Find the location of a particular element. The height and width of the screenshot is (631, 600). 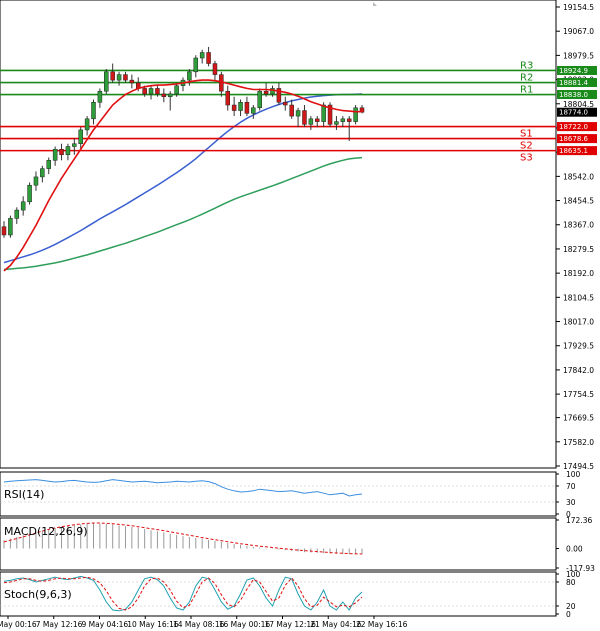

rsi-tick-label: 0 is located at coordinates (568, 514).